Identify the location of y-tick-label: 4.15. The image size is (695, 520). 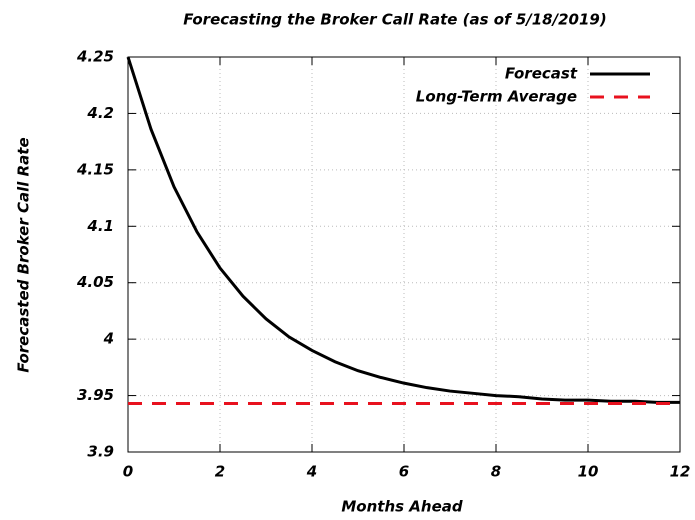
(95, 169).